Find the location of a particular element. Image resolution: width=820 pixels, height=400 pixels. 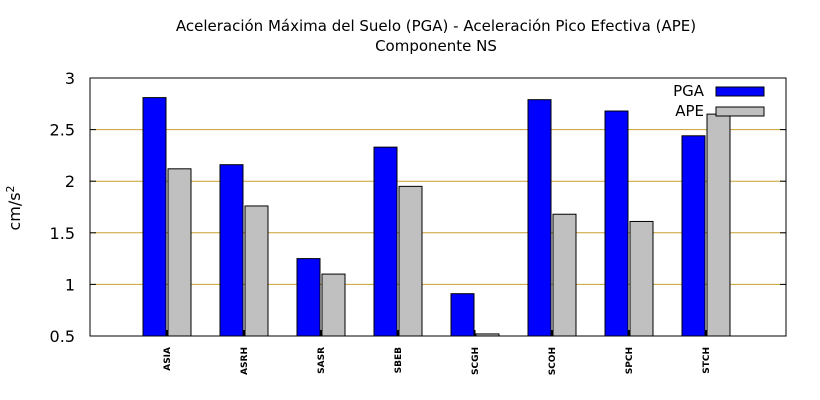

y-axis-label-text: cm/s is located at coordinates (14, 211).